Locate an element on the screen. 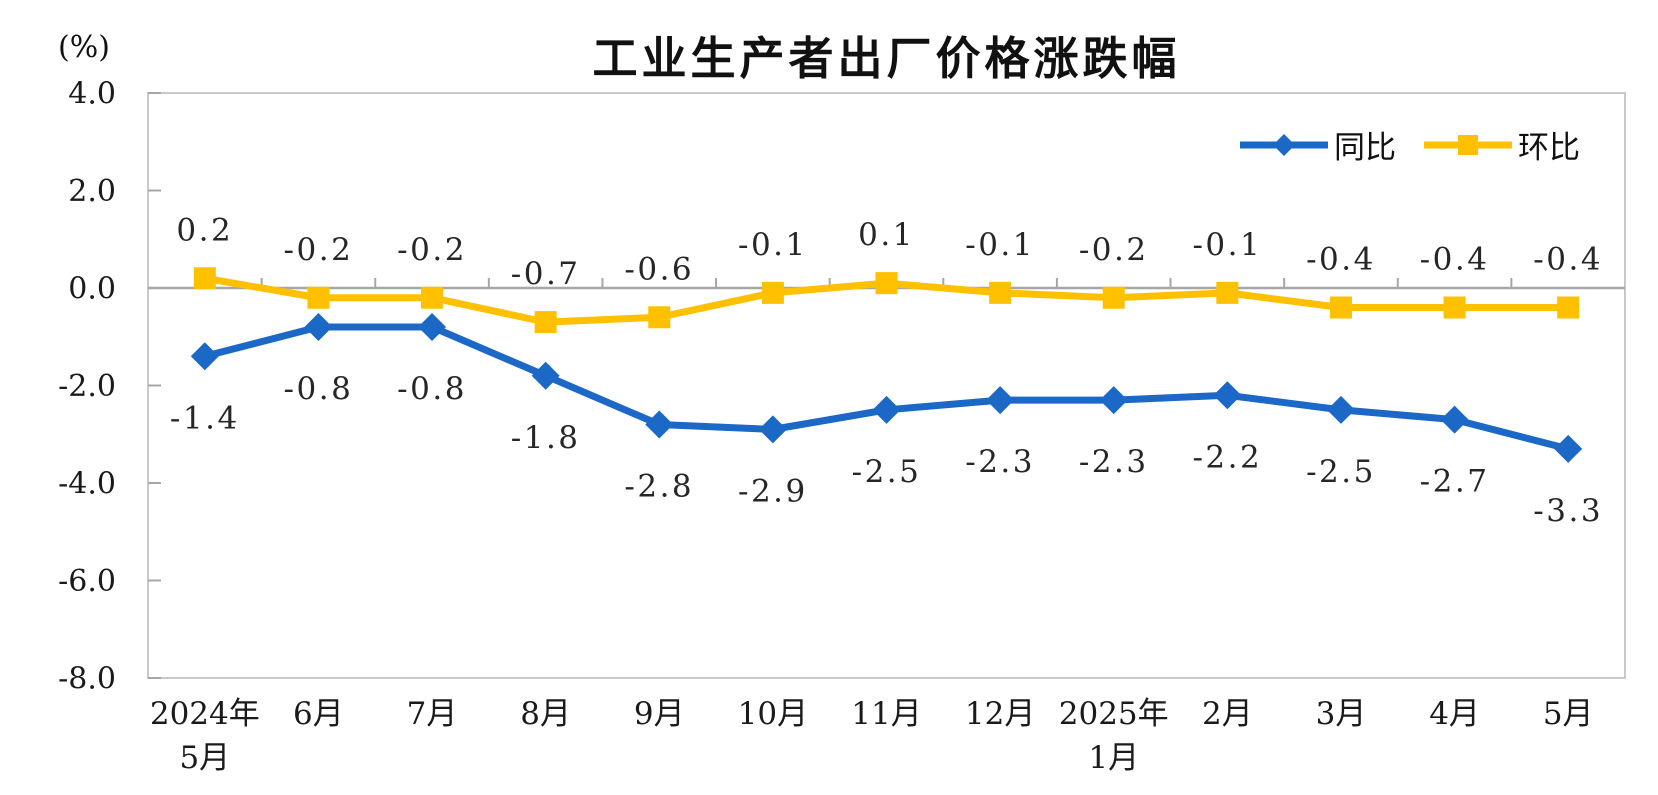 This screenshot has width=1658, height=795. x-axis-tick-label: 2024年 is located at coordinates (205, 714).